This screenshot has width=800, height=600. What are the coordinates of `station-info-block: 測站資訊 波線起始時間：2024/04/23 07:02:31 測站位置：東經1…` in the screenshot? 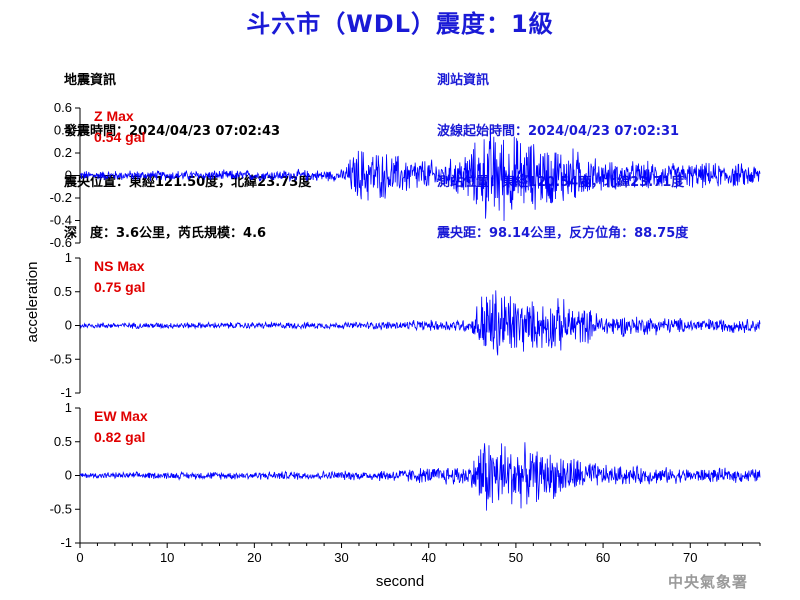 It's located at (562, 157).